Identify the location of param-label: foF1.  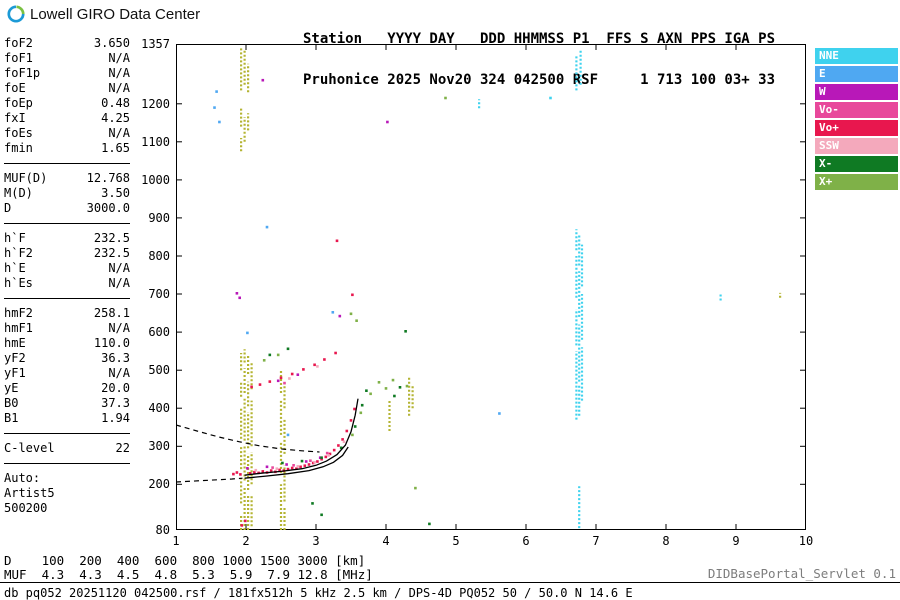
(18, 58).